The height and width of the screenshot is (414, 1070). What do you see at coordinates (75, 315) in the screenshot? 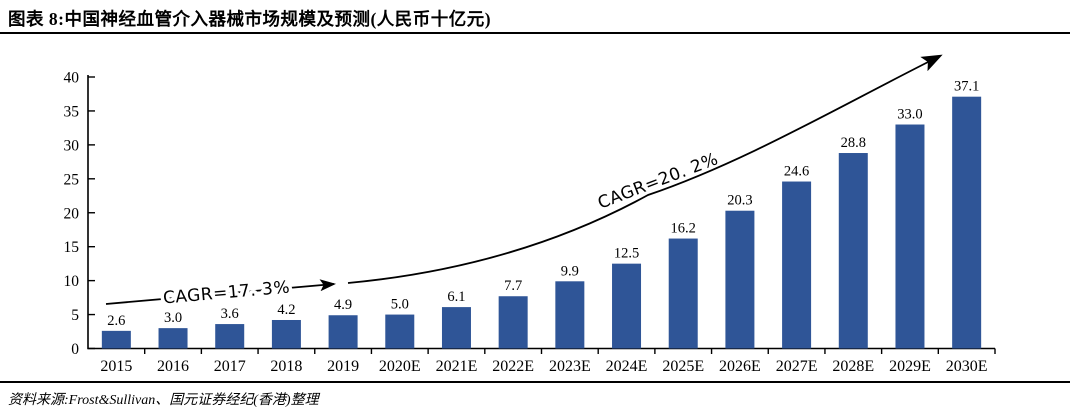
I see `y-tick-label: 5` at bounding box center [75, 315].